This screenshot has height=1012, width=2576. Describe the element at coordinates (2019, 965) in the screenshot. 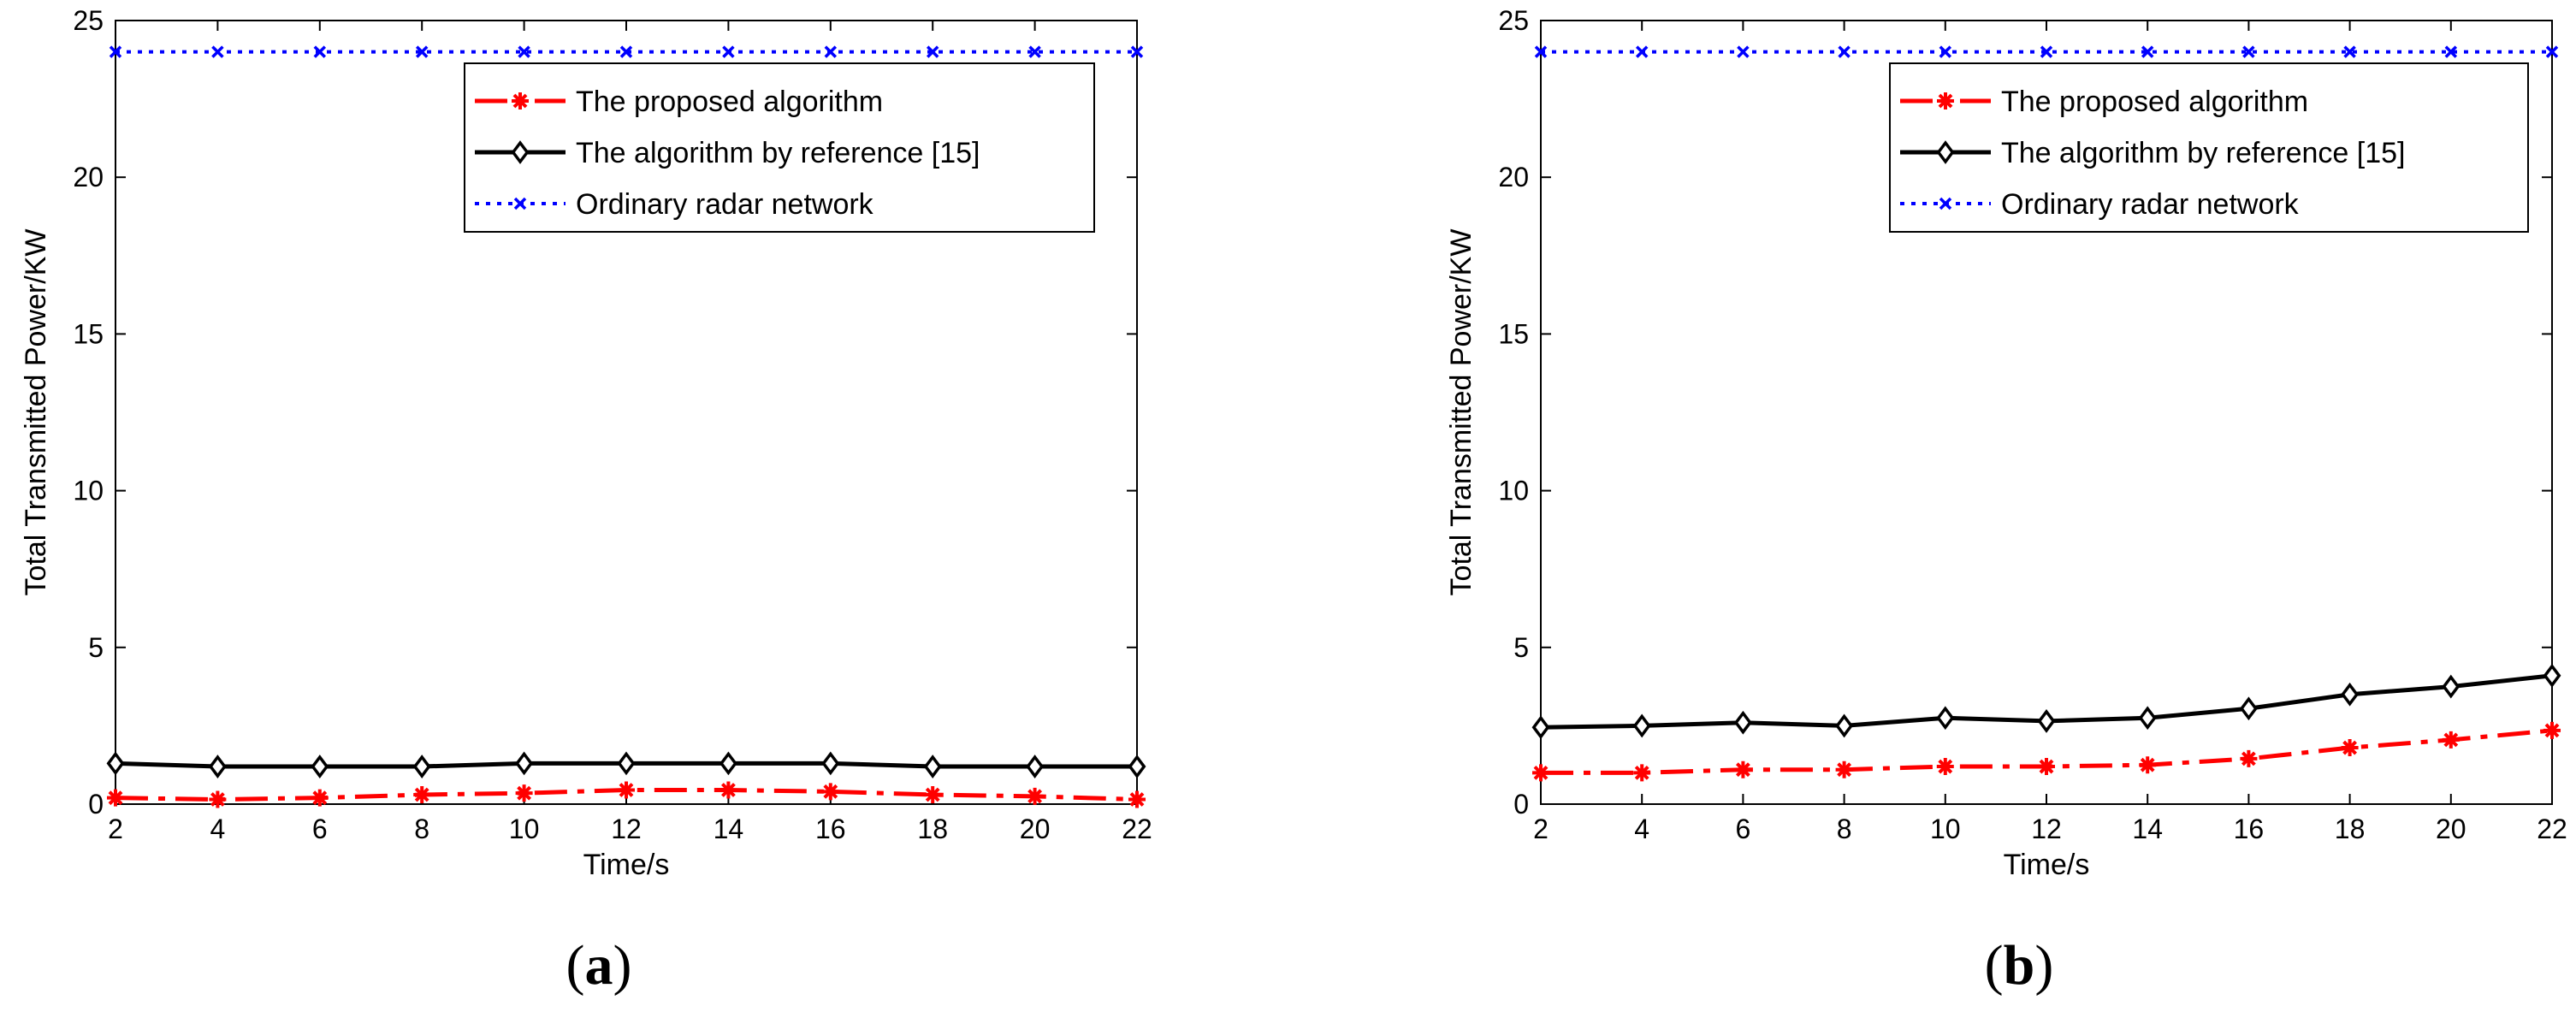

I see `panel-caption: (b)` at that location.